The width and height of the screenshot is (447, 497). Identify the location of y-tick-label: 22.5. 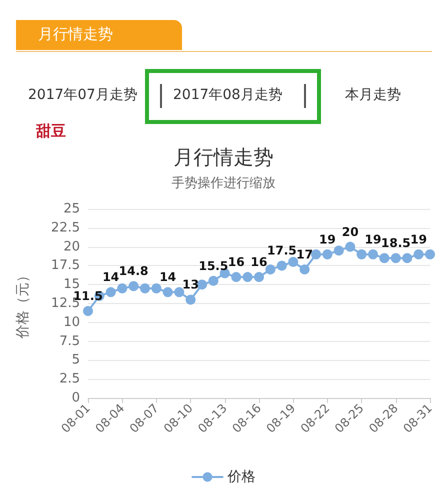
(65, 228).